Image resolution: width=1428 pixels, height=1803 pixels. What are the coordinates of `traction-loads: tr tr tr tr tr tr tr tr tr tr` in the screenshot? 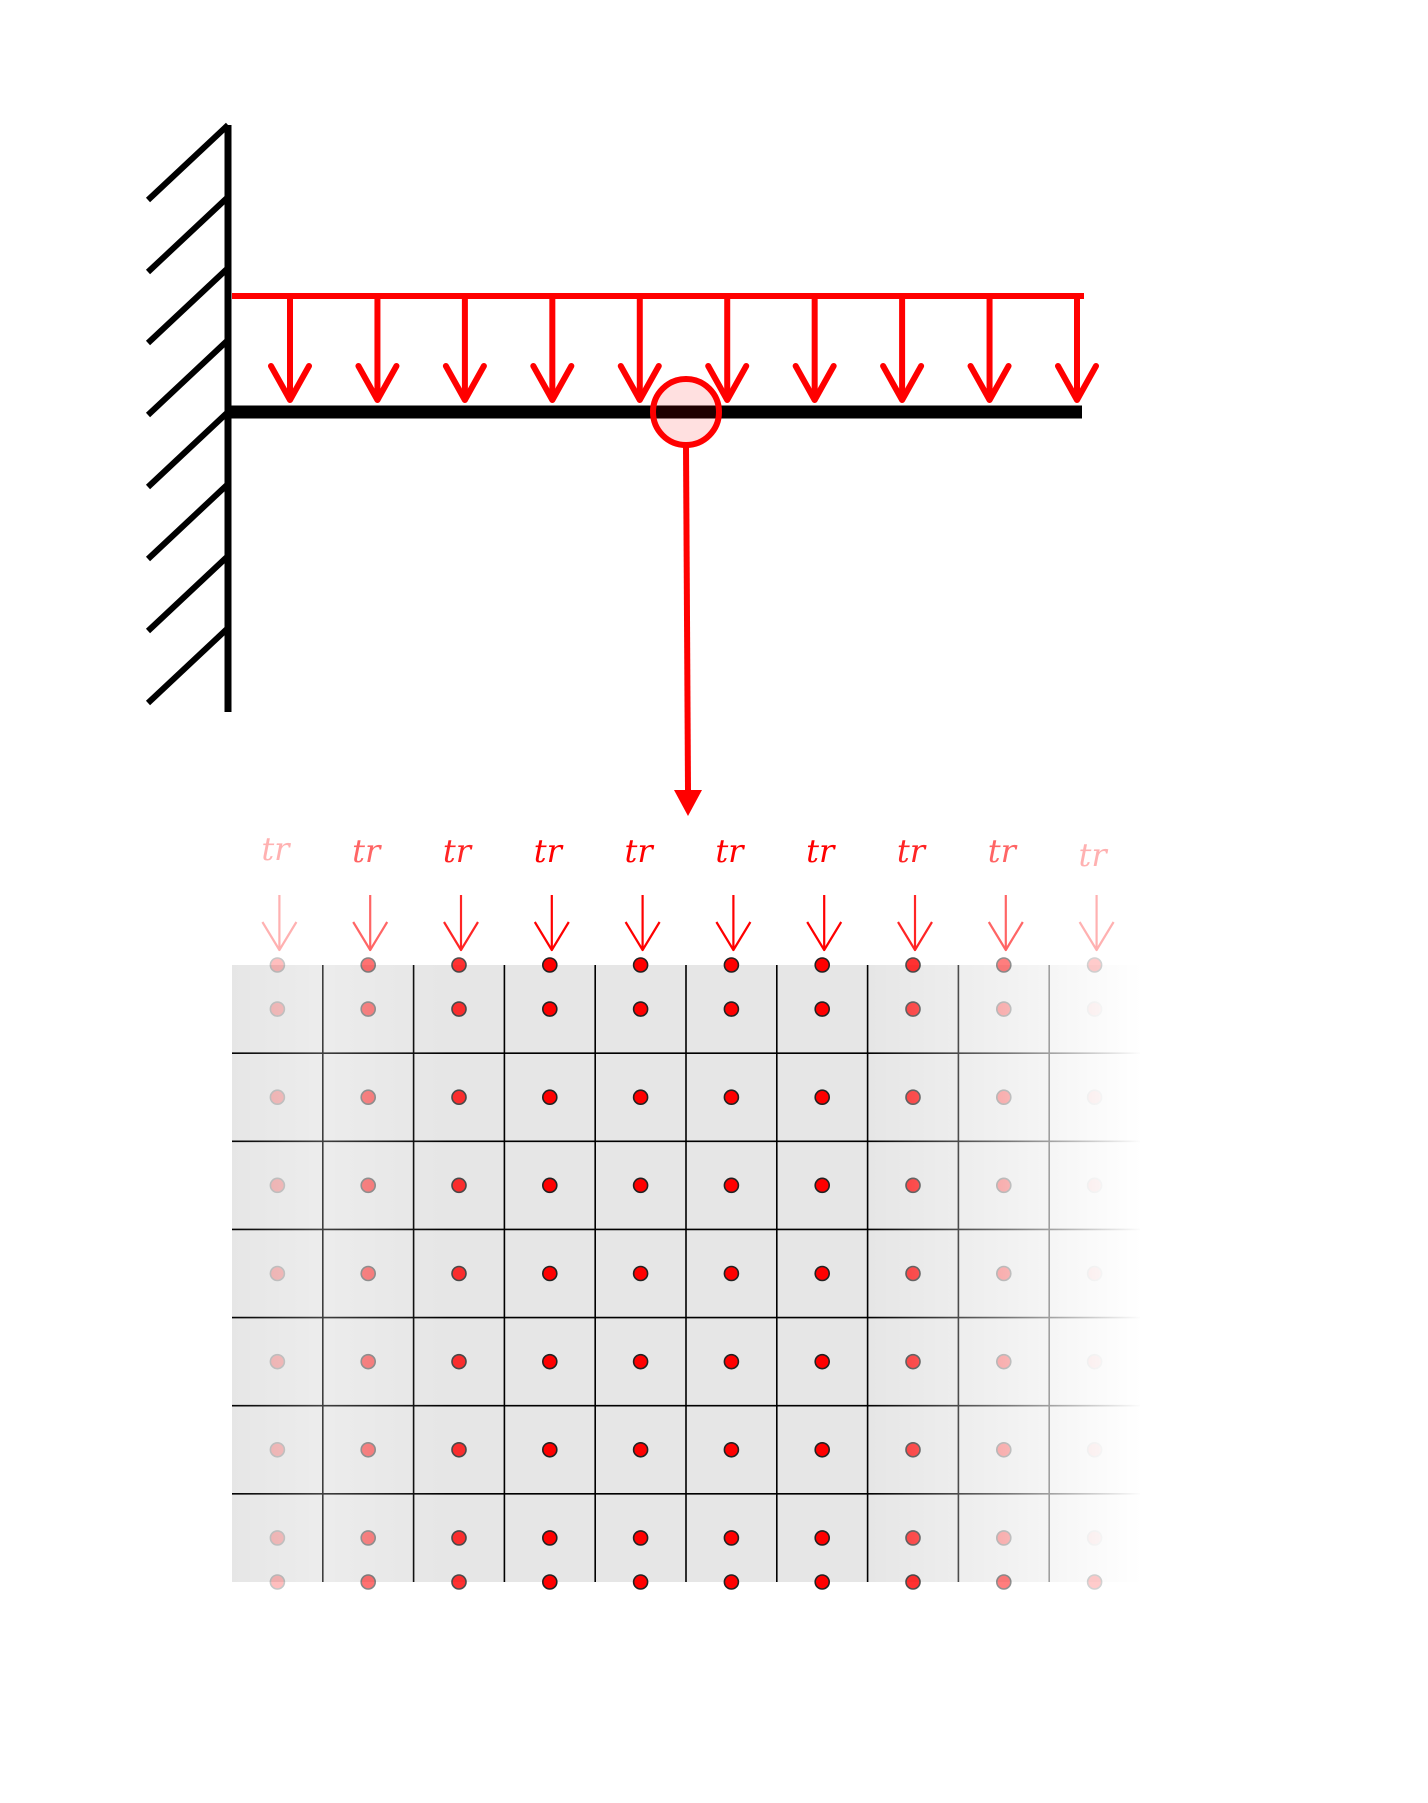 It's located at (688, 891).